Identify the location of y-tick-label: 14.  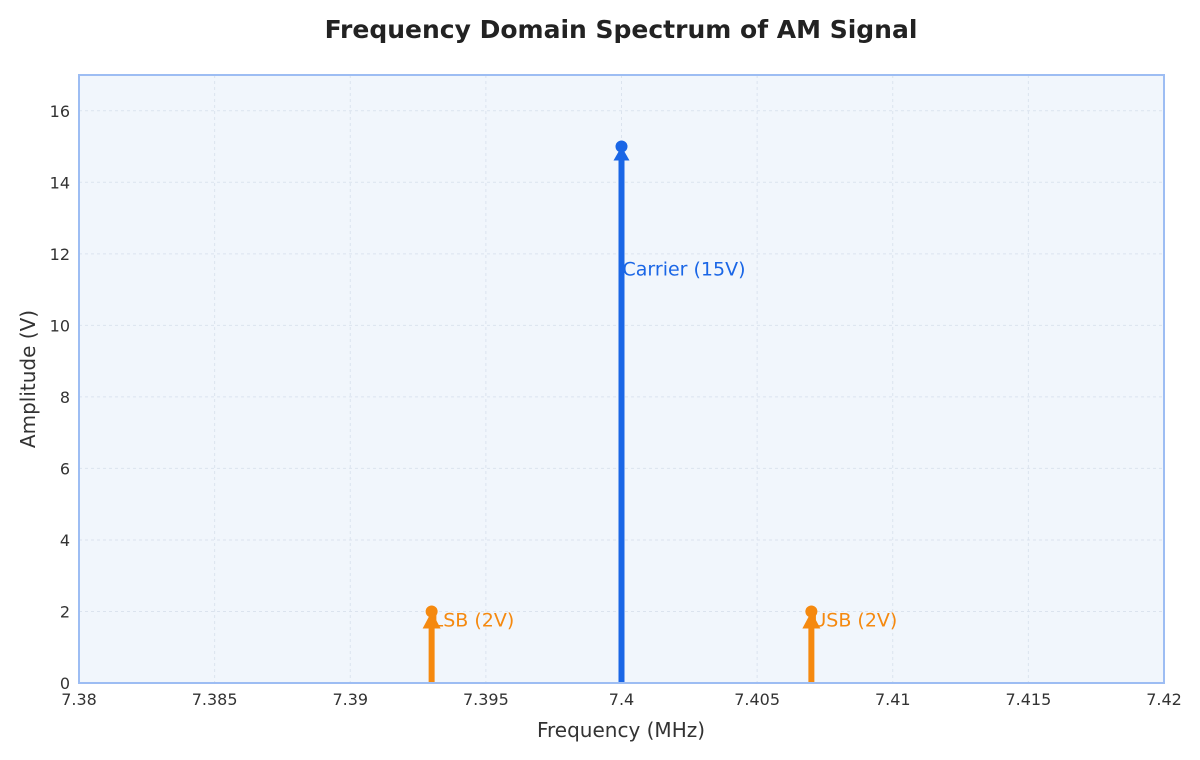
(60, 182).